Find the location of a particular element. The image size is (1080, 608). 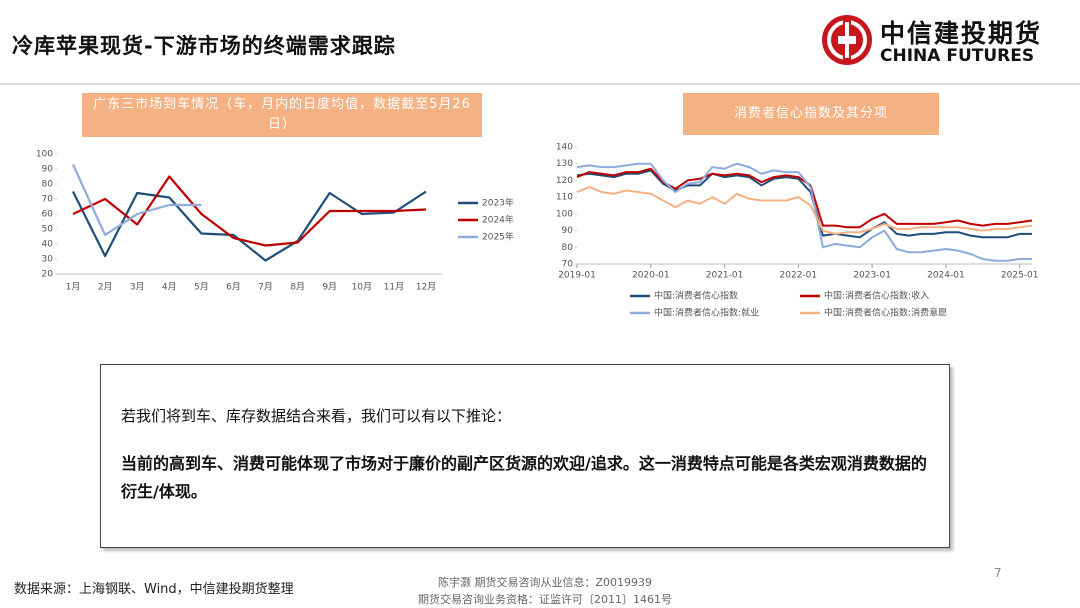

x-tick-label: 6月 is located at coordinates (233, 287).